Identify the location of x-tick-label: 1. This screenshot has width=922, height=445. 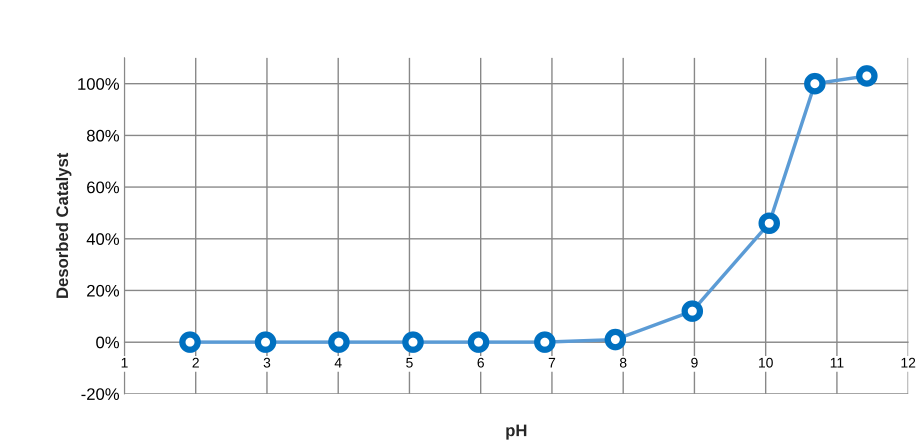
(125, 363).